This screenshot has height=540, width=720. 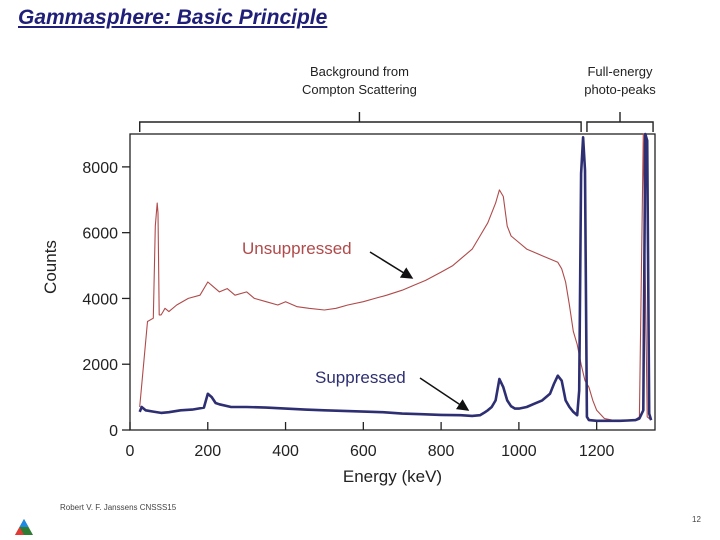 I want to click on y-axis: 0 2000 4000 6000 8000, so click(x=106, y=300).